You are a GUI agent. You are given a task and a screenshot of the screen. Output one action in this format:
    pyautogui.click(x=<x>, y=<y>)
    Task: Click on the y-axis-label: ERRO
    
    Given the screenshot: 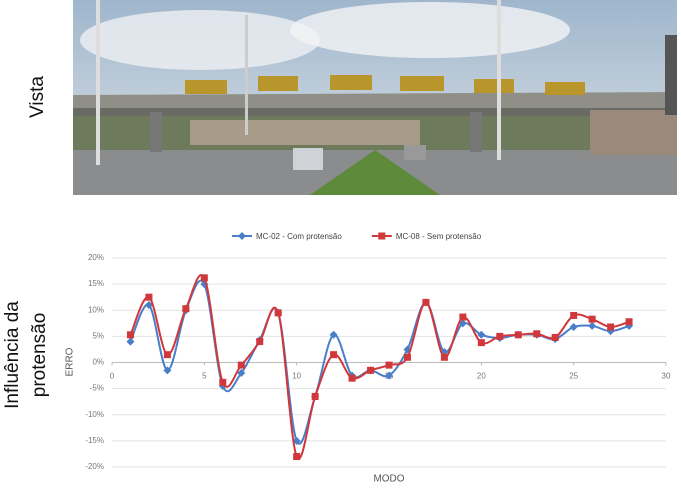 What is the action you would take?
    pyautogui.click(x=70, y=361)
    